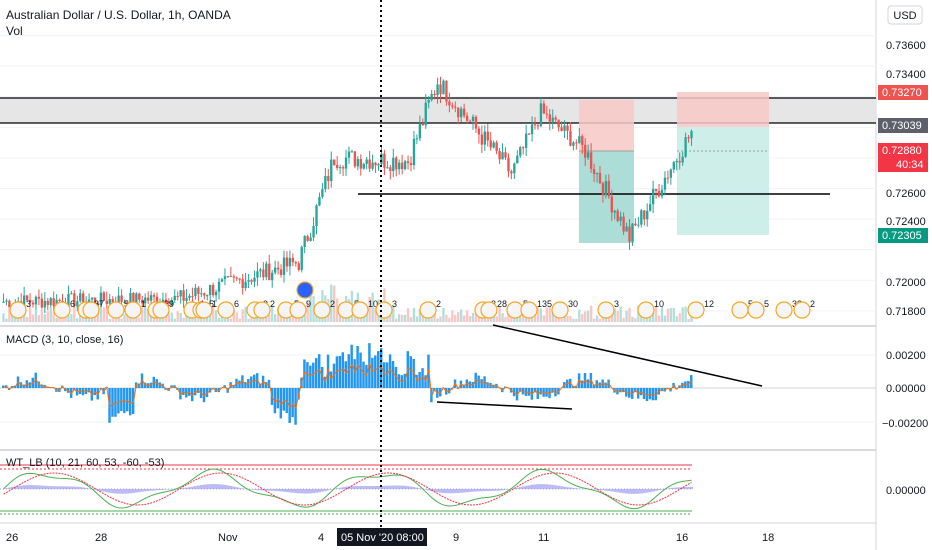  I want to click on event-badge-count: 3, so click(28, 304).